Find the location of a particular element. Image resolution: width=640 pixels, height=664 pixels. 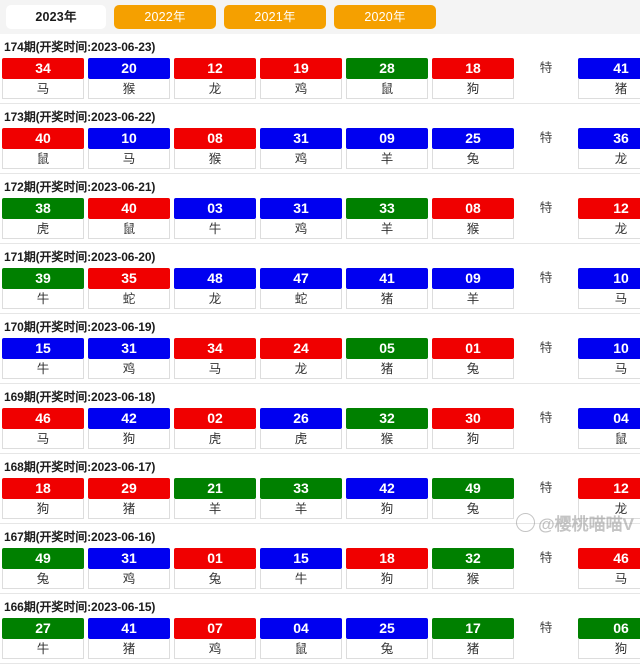

ball-zodiac: 鸡 is located at coordinates (129, 369).